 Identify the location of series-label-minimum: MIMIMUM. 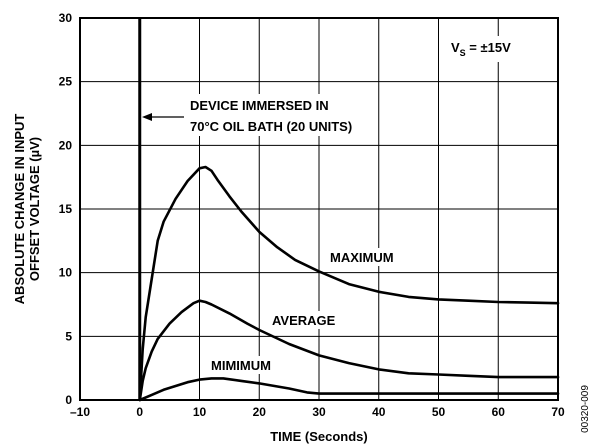
(241, 365).